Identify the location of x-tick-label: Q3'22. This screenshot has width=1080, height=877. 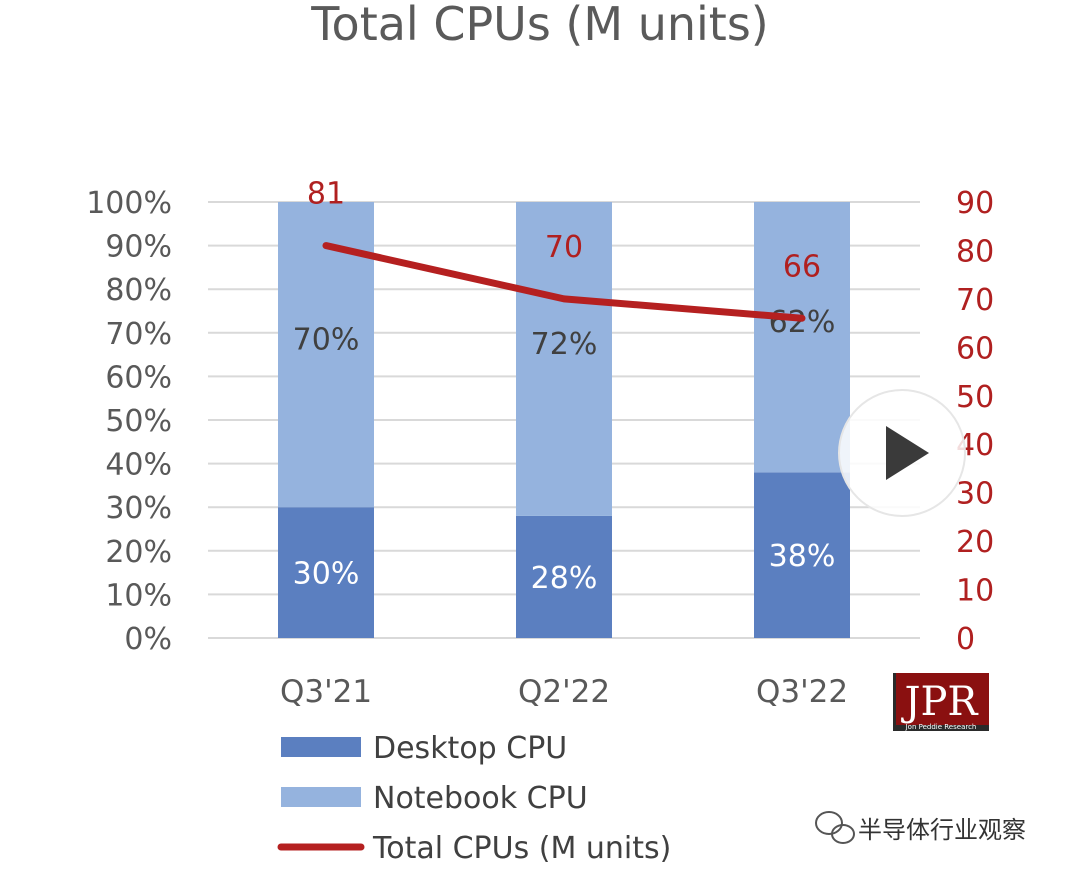
(802, 692).